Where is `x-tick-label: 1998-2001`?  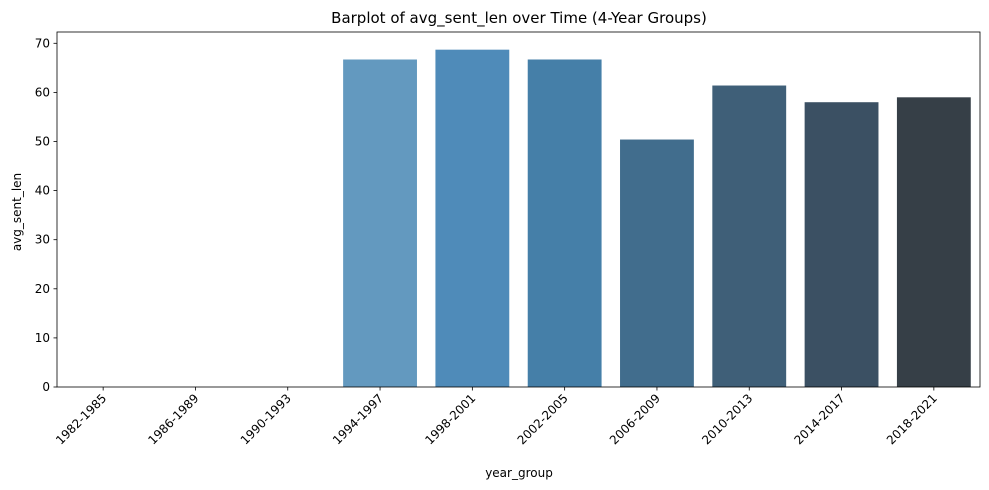 x-tick-label: 1998-2001 is located at coordinates (450, 419).